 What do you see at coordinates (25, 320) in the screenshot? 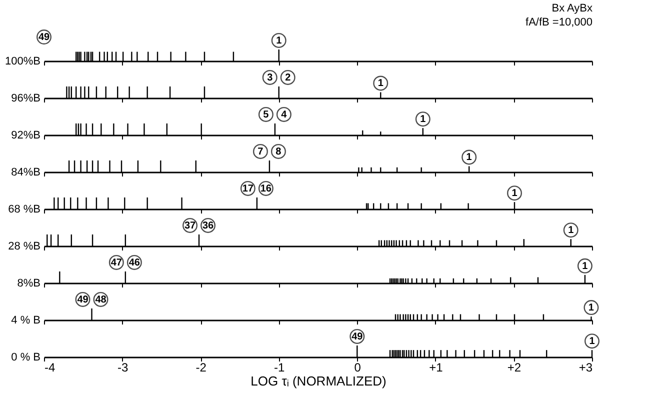
I see `y-axis-title: 4 % B` at bounding box center [25, 320].